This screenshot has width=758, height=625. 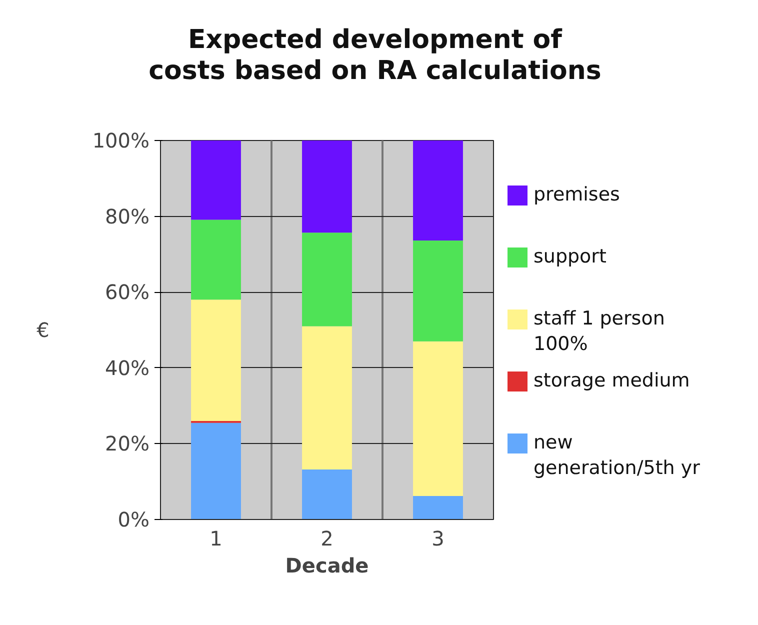 What do you see at coordinates (612, 381) in the screenshot?
I see `legend-label: storage medium` at bounding box center [612, 381].